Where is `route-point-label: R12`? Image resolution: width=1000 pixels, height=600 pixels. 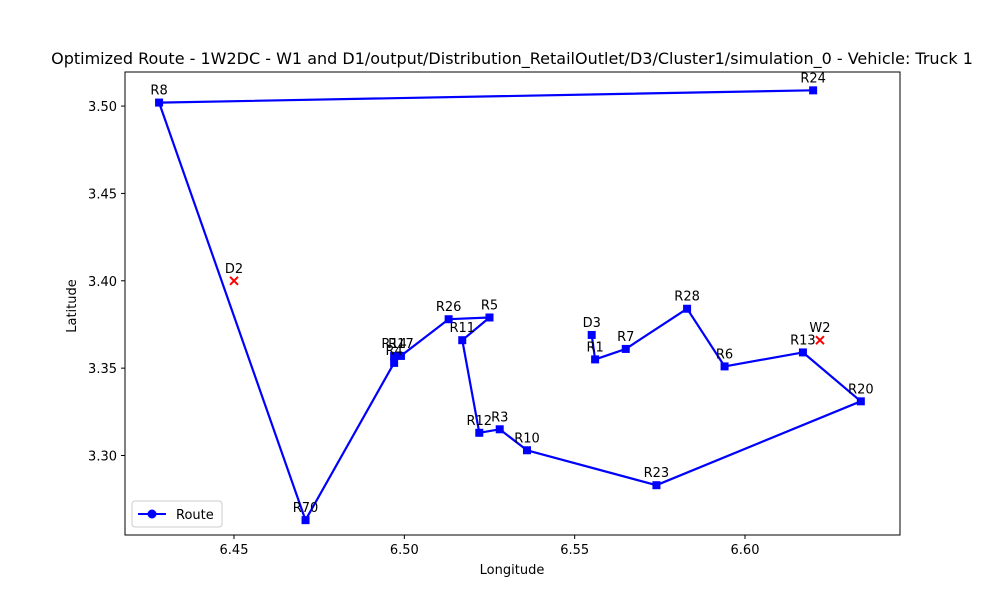 route-point-label: R12 is located at coordinates (479, 421).